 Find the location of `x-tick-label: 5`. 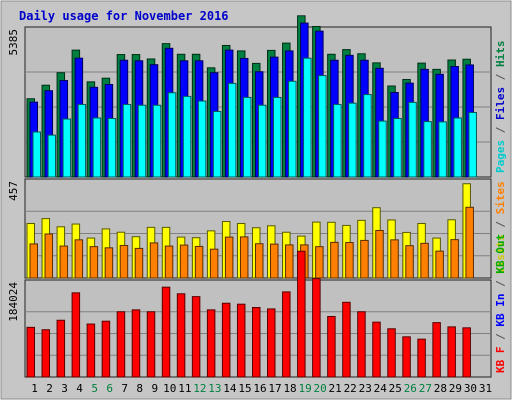

x-tick-label: 5 is located at coordinates (94, 388).